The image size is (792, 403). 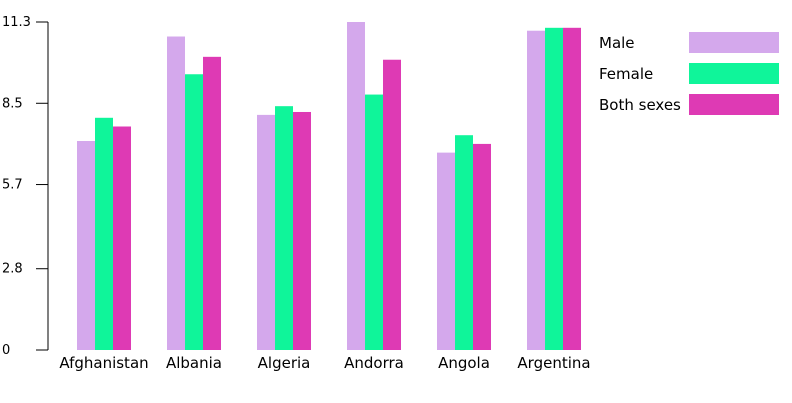 What do you see at coordinates (464, 363) in the screenshot?
I see `x-tick-label: Angola` at bounding box center [464, 363].